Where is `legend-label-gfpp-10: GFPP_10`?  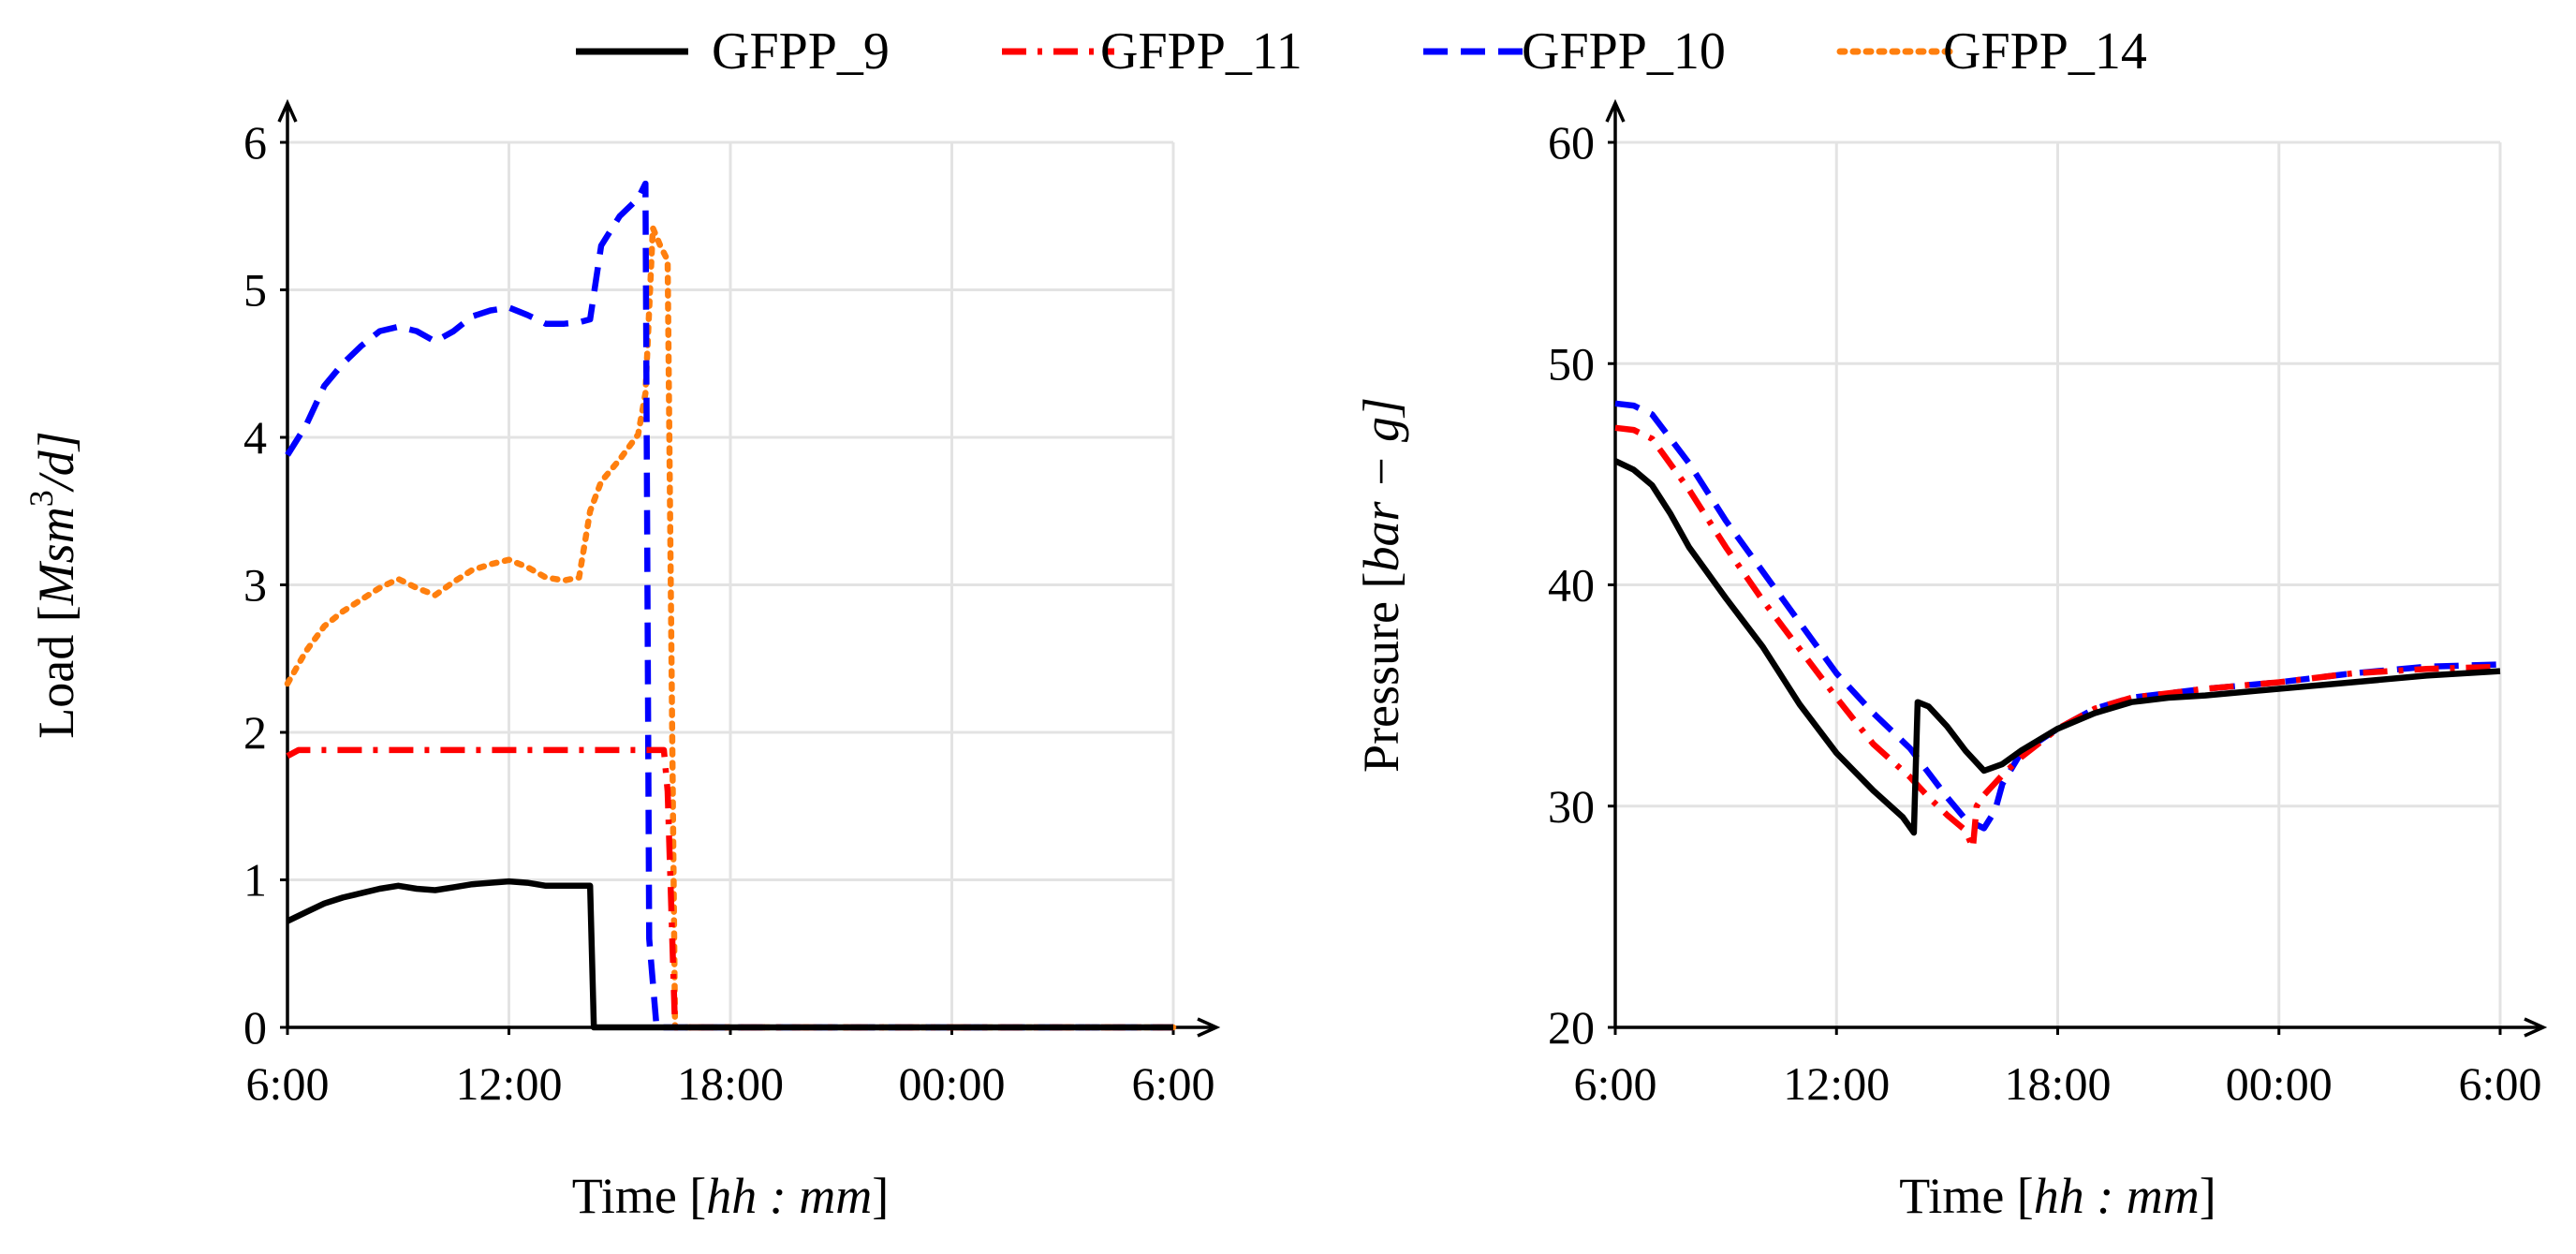 legend-label-gfpp-10: GFPP_10 is located at coordinates (1624, 51).